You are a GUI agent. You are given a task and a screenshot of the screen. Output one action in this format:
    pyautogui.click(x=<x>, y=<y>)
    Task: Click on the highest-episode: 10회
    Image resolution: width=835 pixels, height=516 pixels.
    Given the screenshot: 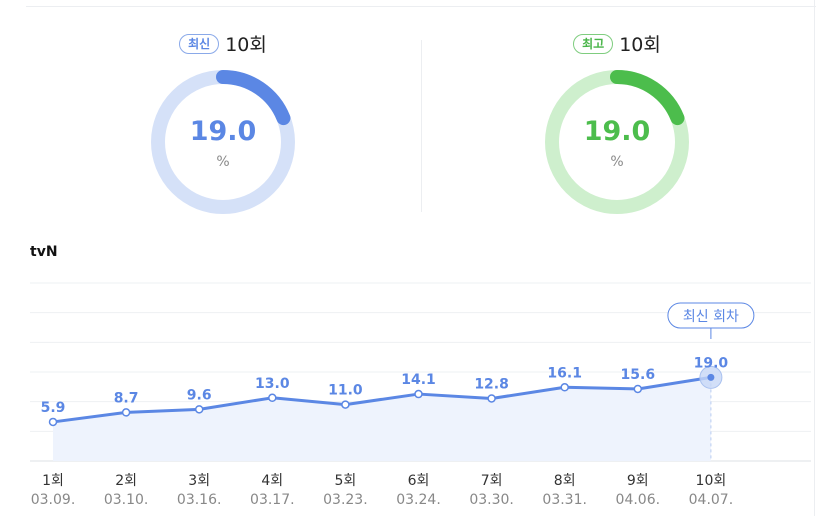 What is the action you would take?
    pyautogui.click(x=640, y=45)
    